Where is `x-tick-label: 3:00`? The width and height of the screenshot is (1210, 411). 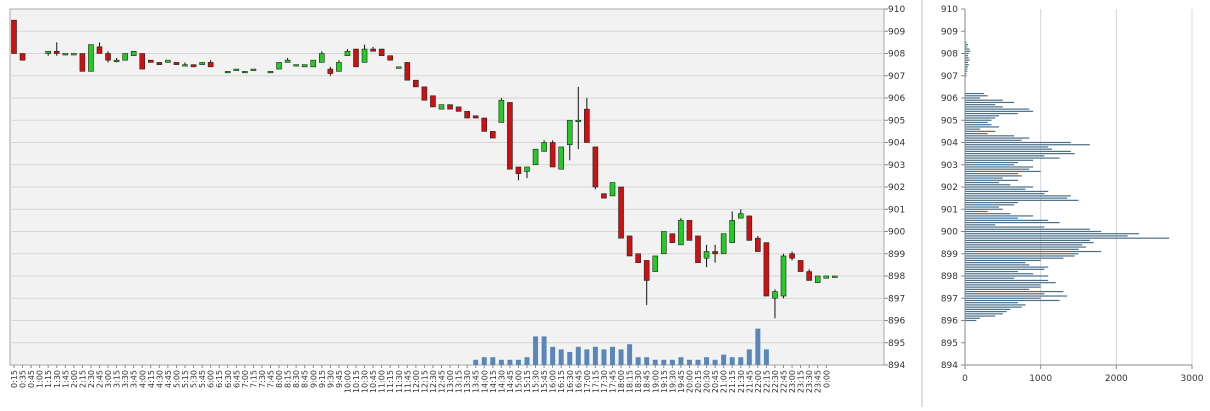
x-tick-label: 3:00 is located at coordinates (108, 379).